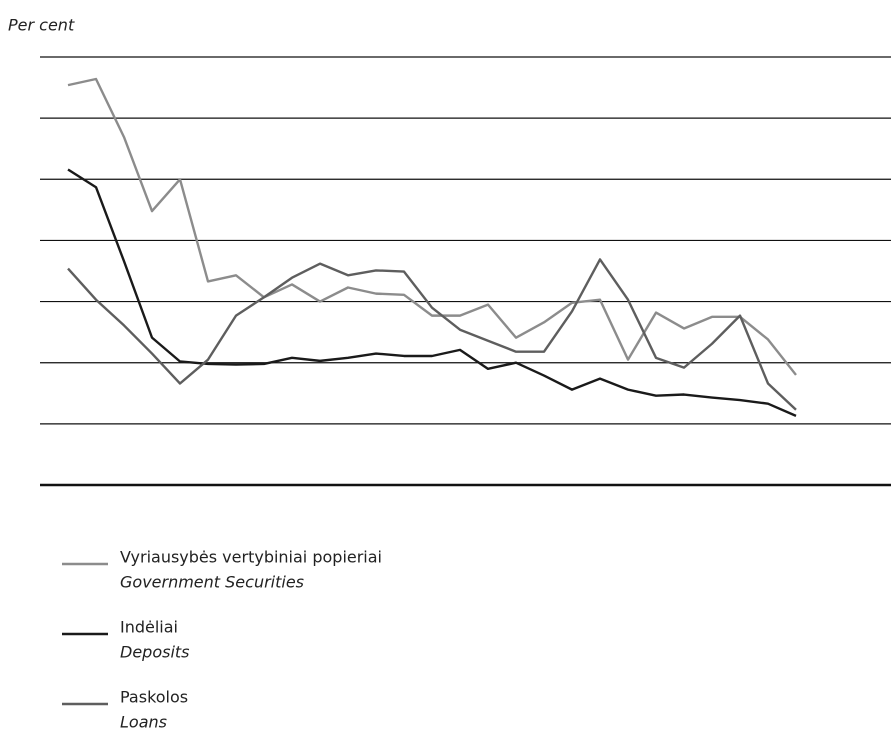 This screenshot has width=891, height=738. I want to click on legend-label: Indėliai, so click(149, 627).